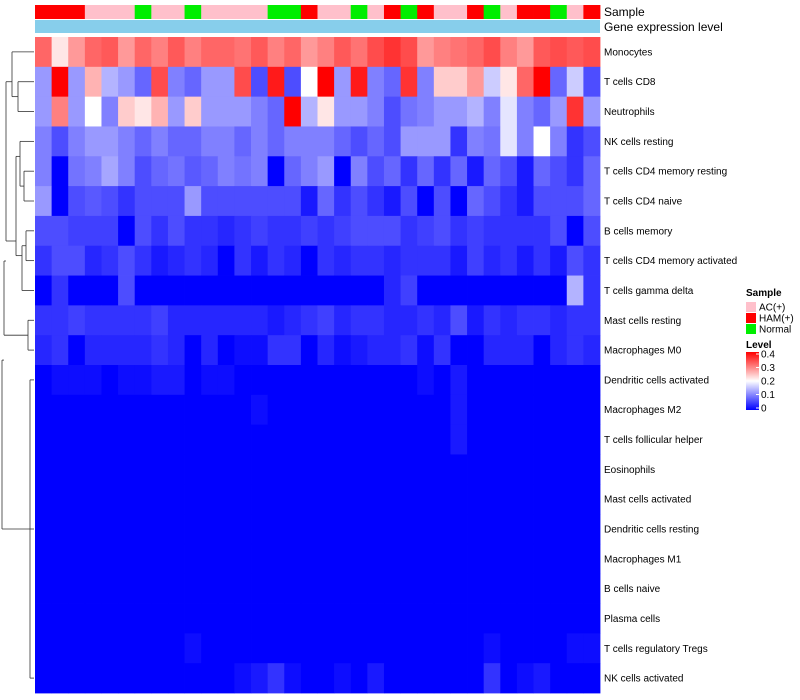 The height and width of the screenshot is (700, 800). What do you see at coordinates (630, 82) in the screenshot?
I see `row-label: T cells CD8` at bounding box center [630, 82].